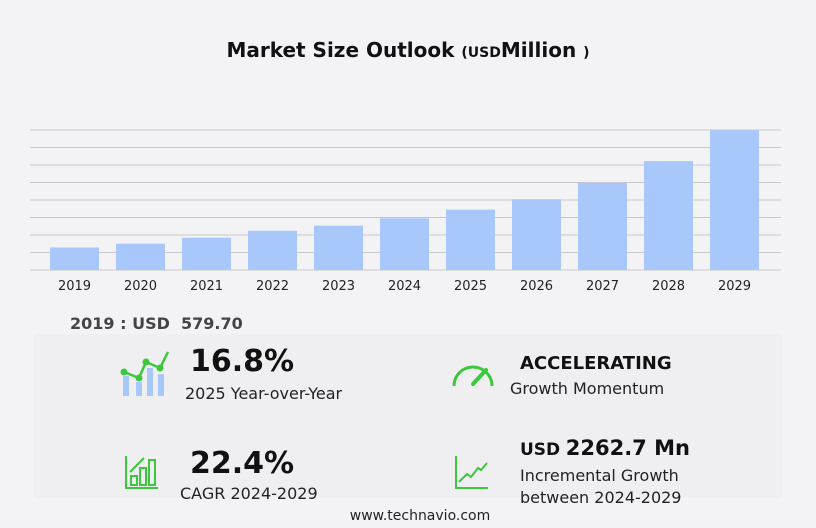 The height and width of the screenshot is (528, 816). I want to click on x-tick-label: 2020, so click(140, 286).